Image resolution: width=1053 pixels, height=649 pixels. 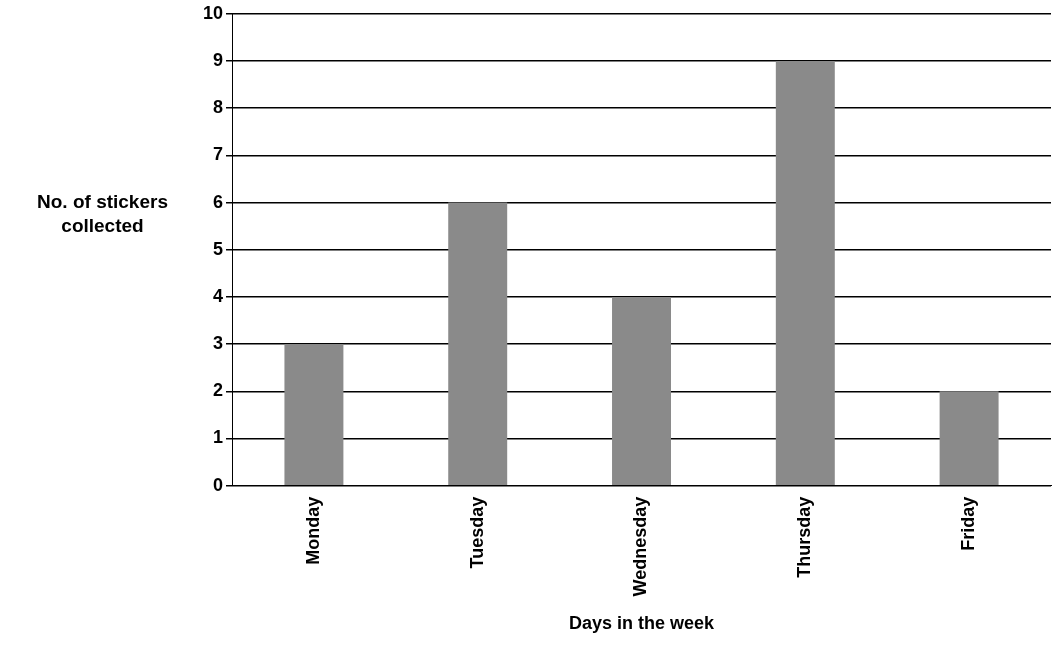 I want to click on y-tick-label: 8, so click(x=218, y=107).